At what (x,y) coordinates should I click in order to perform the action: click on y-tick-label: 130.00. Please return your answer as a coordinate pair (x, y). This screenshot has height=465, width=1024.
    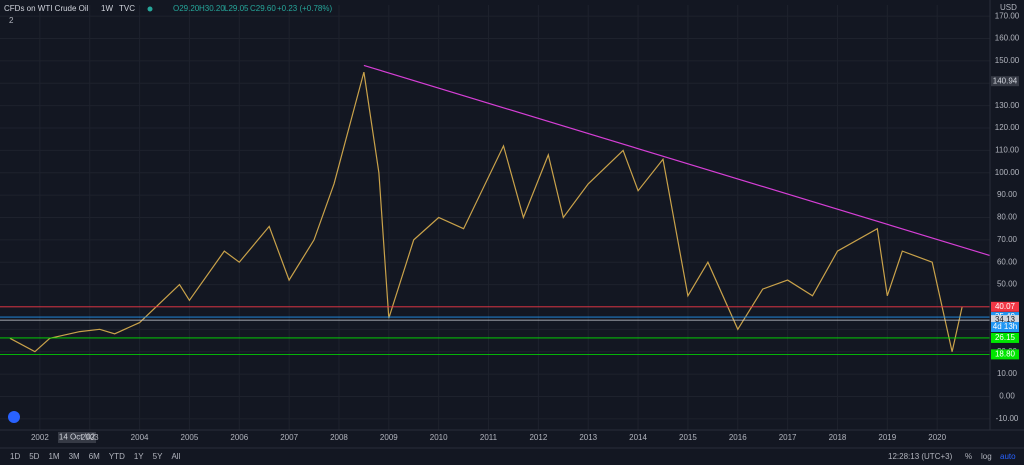
    Looking at the image, I should click on (1007, 105).